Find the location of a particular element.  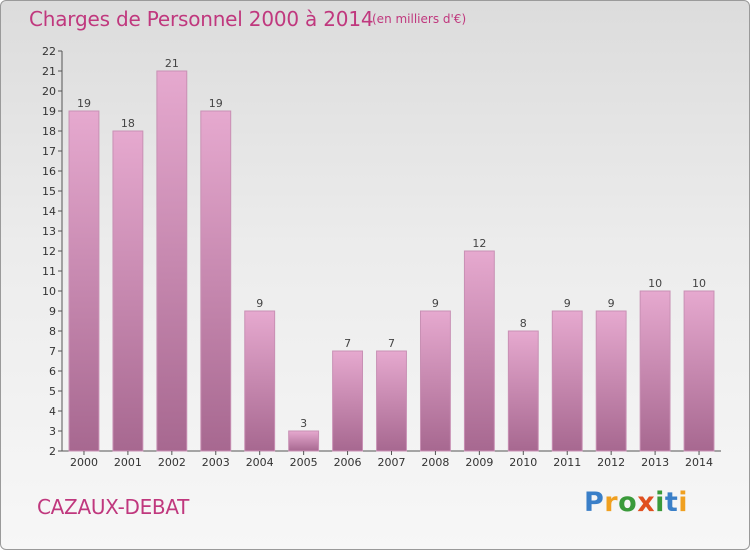

chart-subtitle: (en milliers d'€) is located at coordinates (419, 19).